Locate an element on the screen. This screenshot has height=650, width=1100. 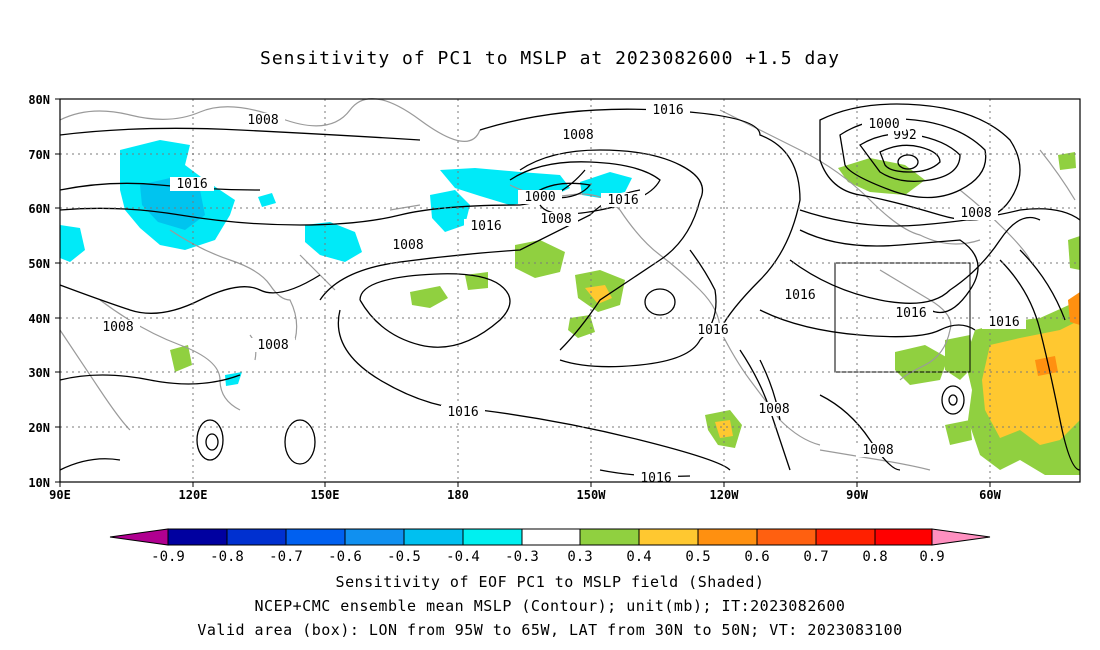
colorbar-label: -0.6 is located at coordinates (345, 557).